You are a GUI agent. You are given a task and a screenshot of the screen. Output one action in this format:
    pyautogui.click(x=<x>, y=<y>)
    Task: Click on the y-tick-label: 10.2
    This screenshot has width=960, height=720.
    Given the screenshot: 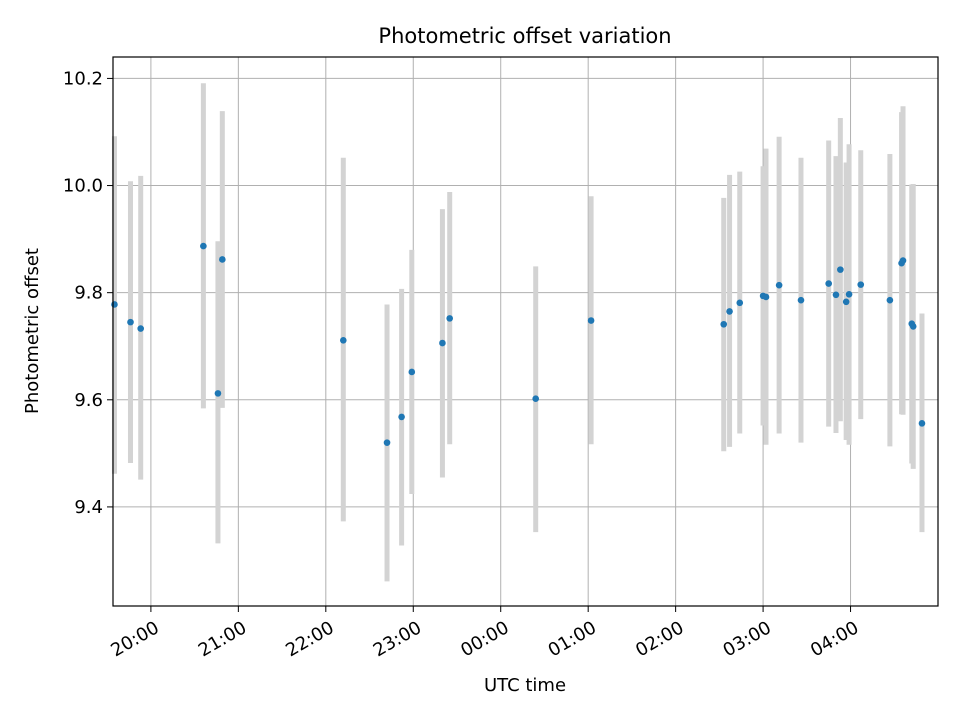 What is the action you would take?
    pyautogui.click(x=83, y=78)
    